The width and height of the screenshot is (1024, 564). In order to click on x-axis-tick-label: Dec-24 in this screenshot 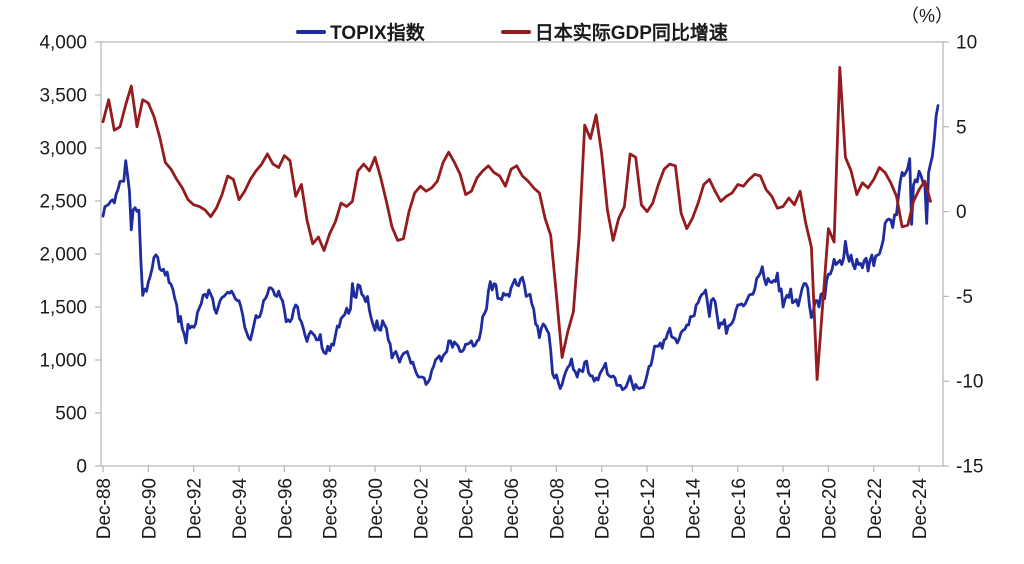, I will do `click(920, 509)`.